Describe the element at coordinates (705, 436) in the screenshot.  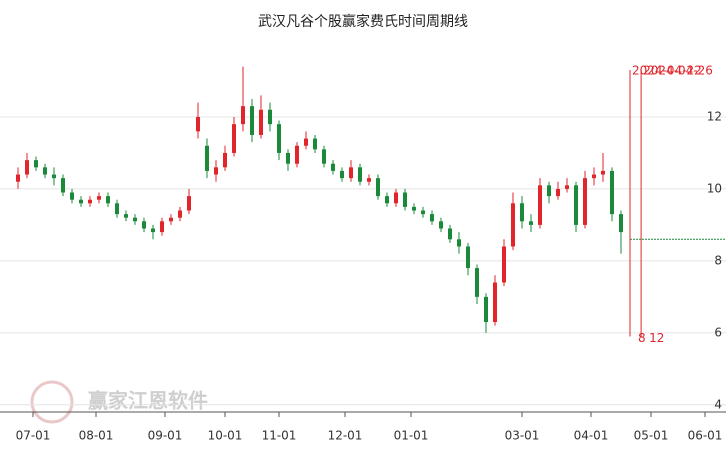
I see `x-tick-label: 06-01` at that location.